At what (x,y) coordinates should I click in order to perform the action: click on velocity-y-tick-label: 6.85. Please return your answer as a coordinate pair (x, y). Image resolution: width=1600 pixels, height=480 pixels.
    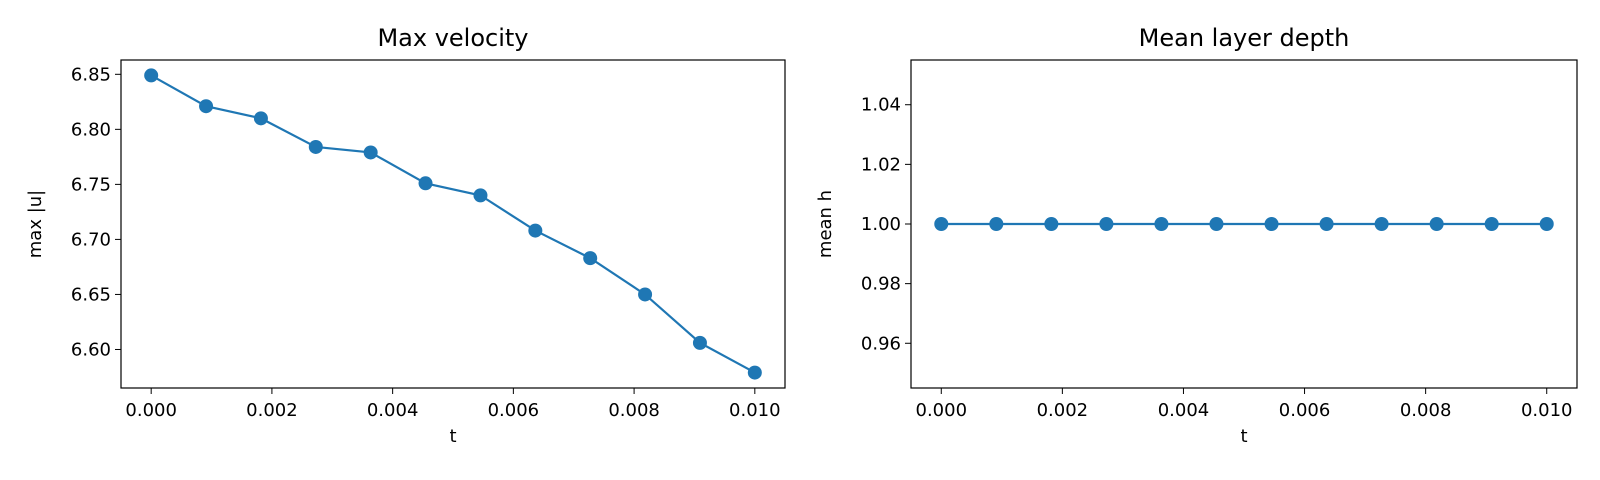
    Looking at the image, I should click on (91, 74).